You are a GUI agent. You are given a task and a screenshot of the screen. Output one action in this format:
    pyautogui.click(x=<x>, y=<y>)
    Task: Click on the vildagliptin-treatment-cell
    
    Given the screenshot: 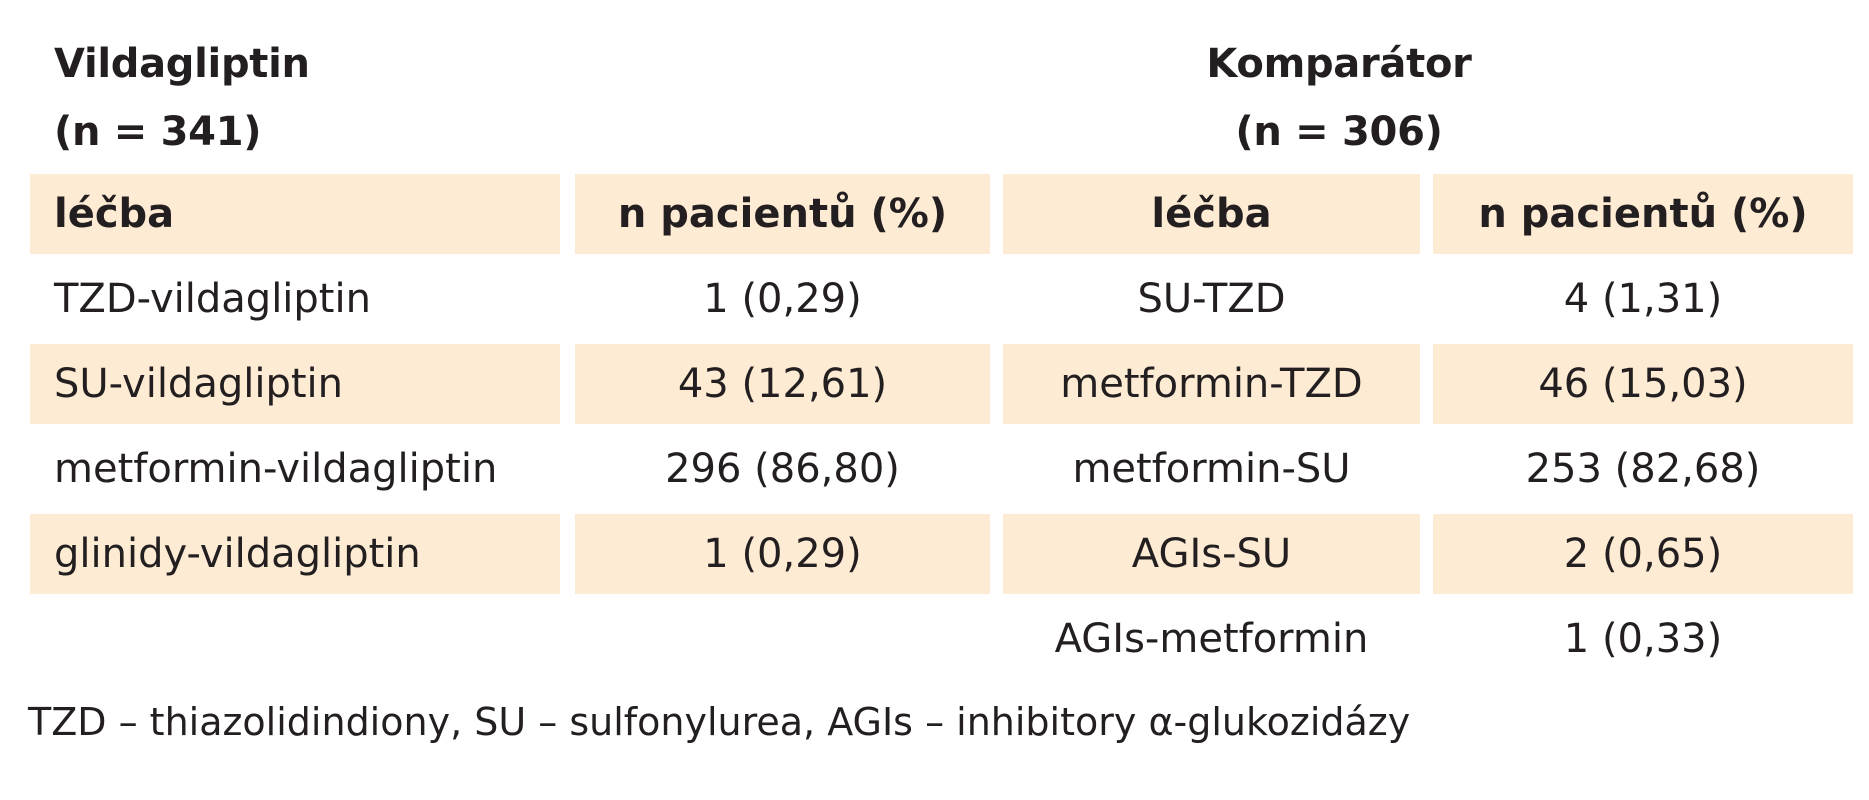 What is the action you would take?
    pyautogui.click(x=295, y=639)
    